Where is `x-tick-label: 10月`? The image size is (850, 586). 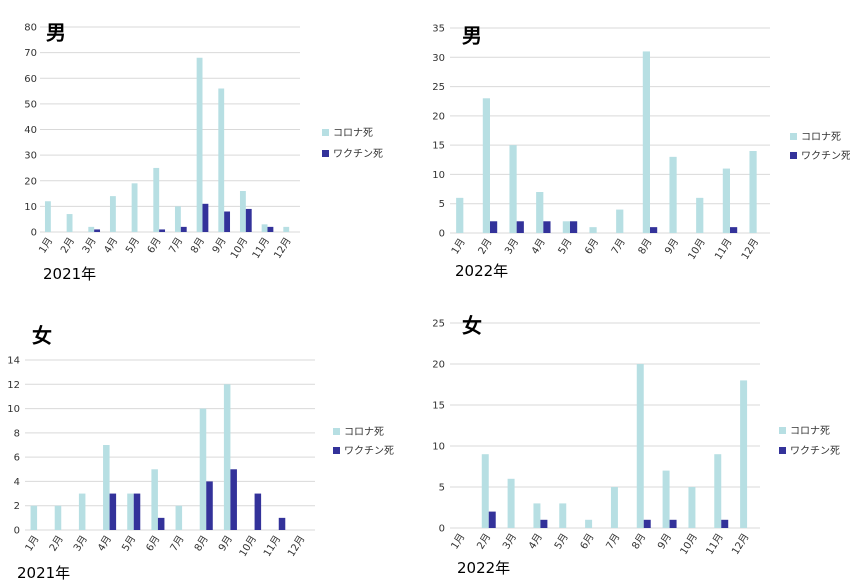
x-tick-label: 10月 is located at coordinates (248, 546).